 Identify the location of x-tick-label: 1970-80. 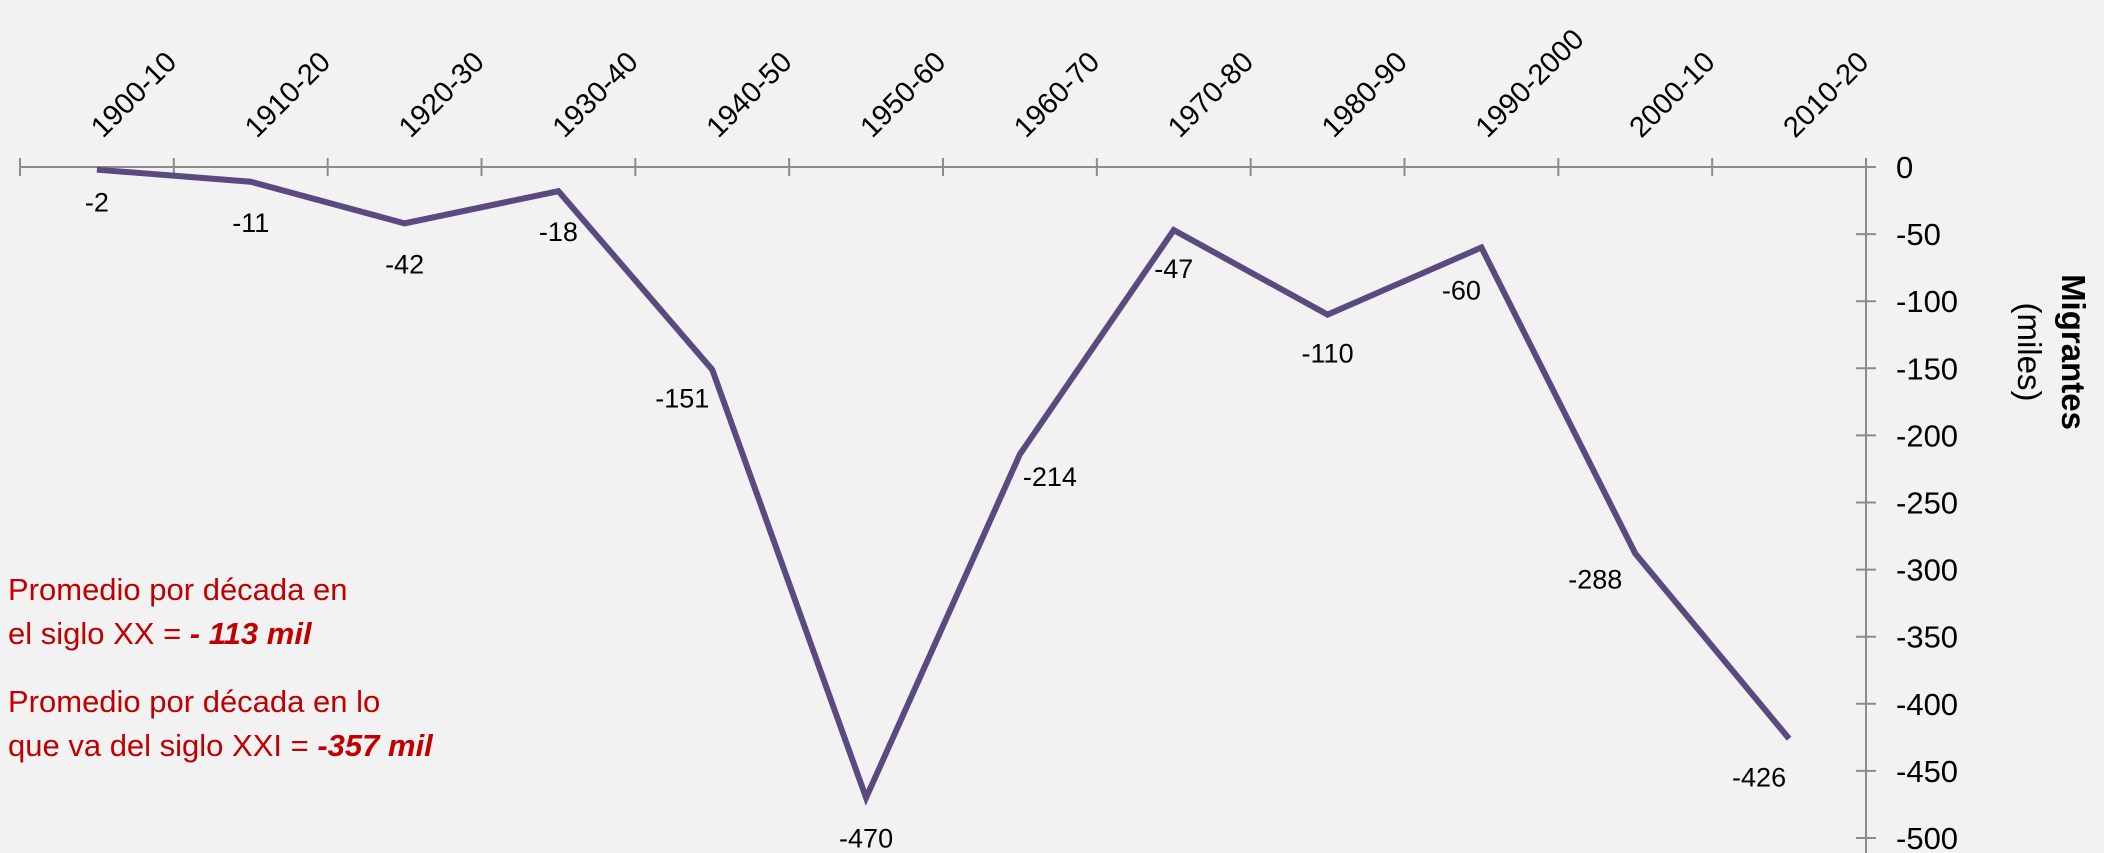
(1211, 95).